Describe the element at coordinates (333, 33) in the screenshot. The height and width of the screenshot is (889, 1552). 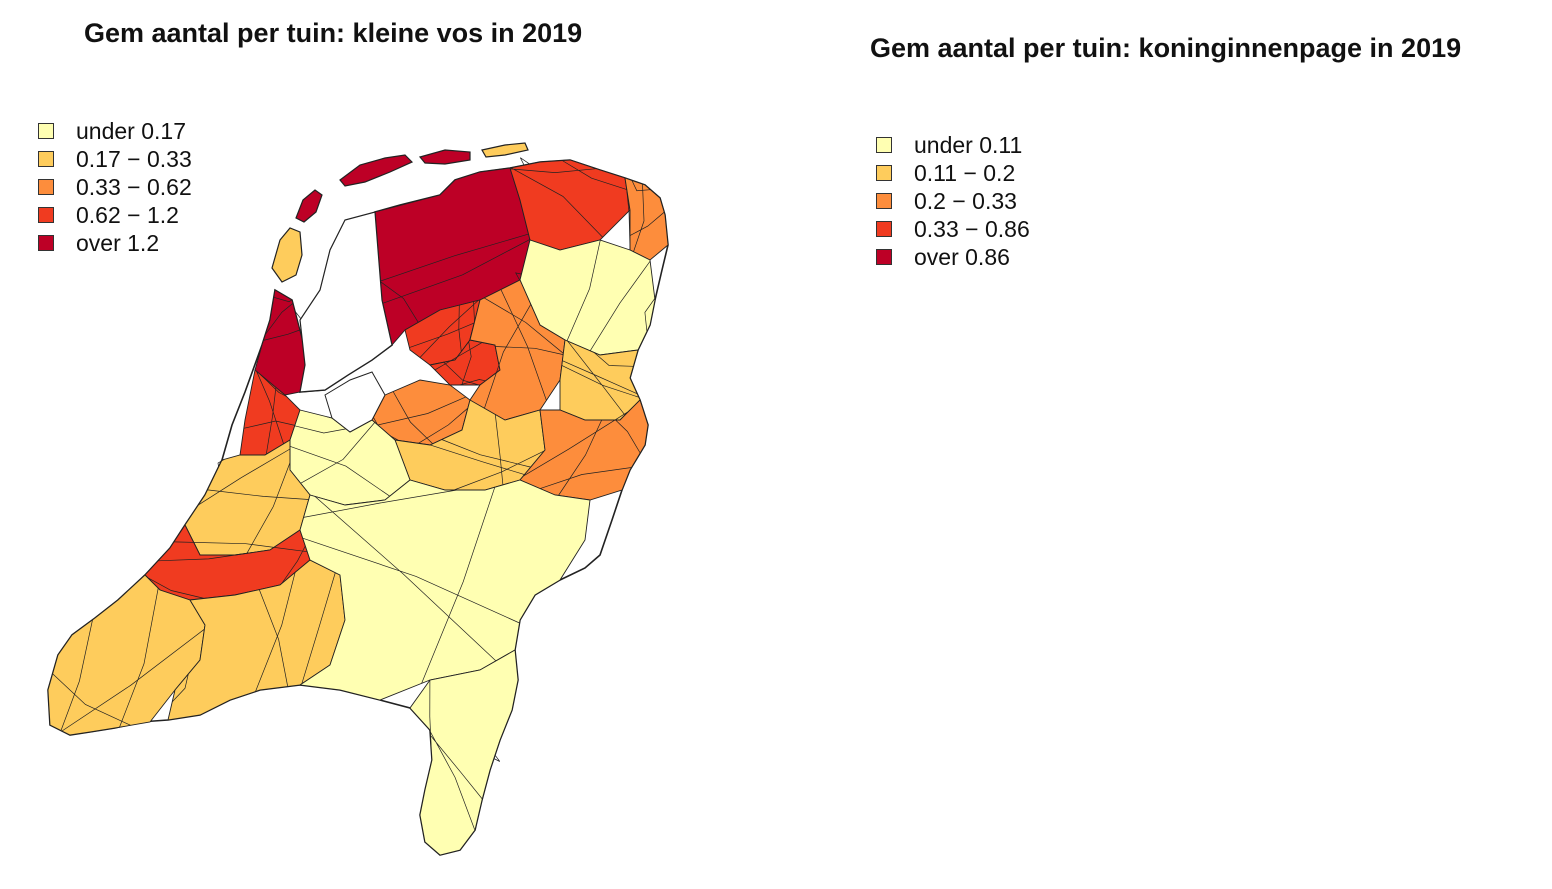
I see `map-title: Gem aantal per tuin: kleine vos in 2019` at that location.